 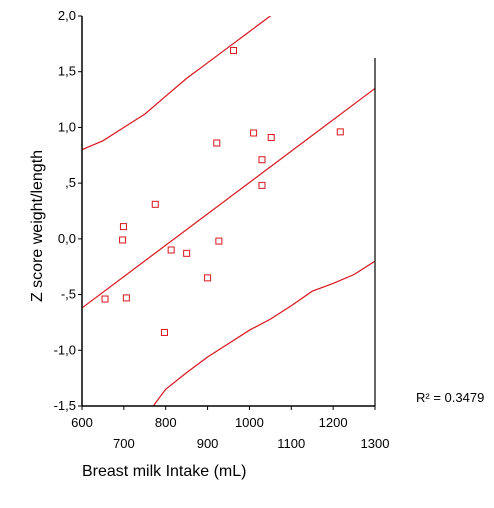 I want to click on confidence-upper-line, so click(x=176, y=83).